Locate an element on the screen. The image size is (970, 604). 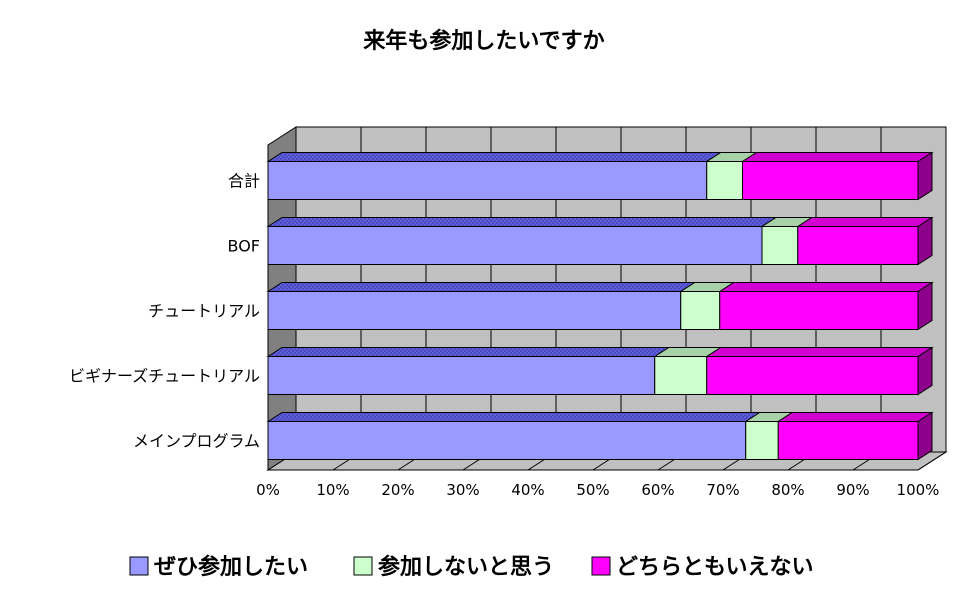
x-tick-label: 30% is located at coordinates (462, 490).